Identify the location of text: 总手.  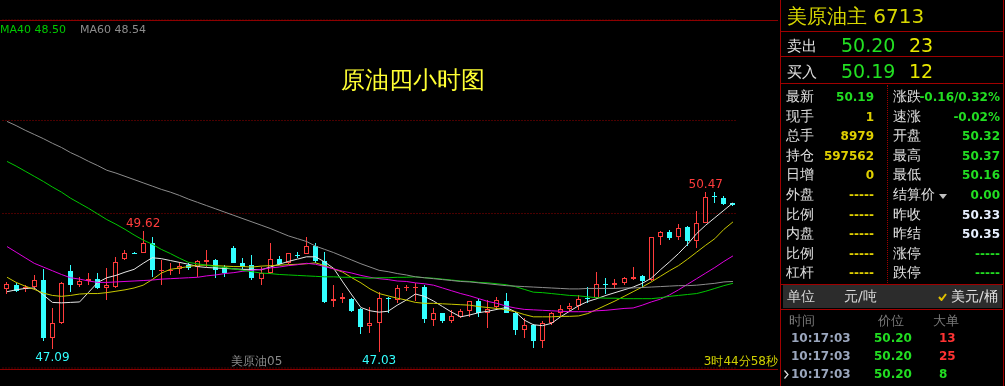
(800, 136).